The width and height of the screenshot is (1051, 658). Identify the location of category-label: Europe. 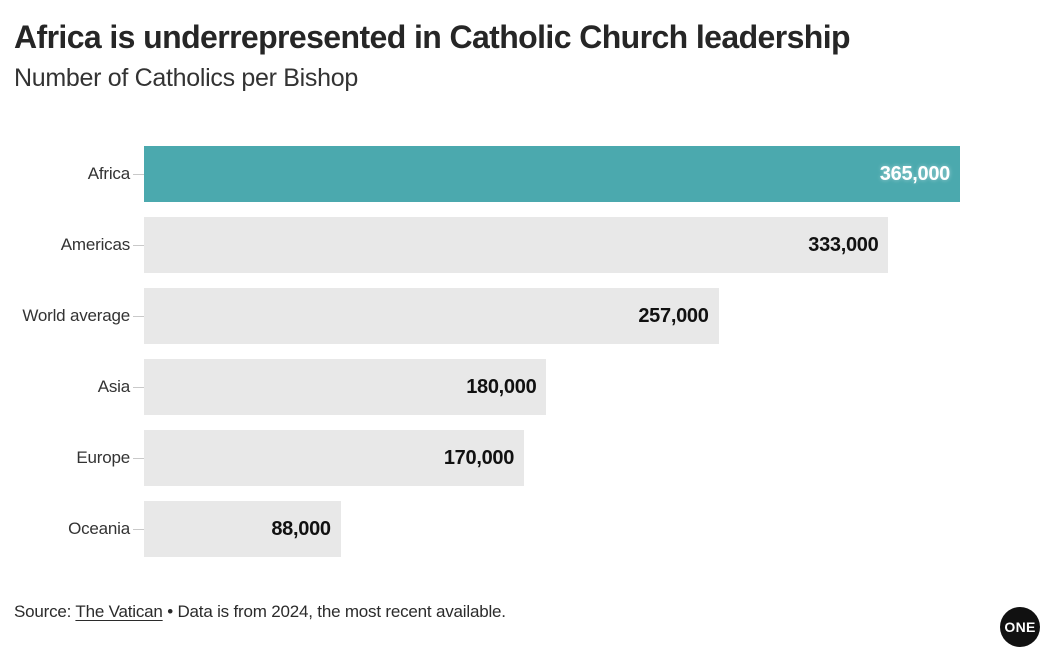
(103, 457).